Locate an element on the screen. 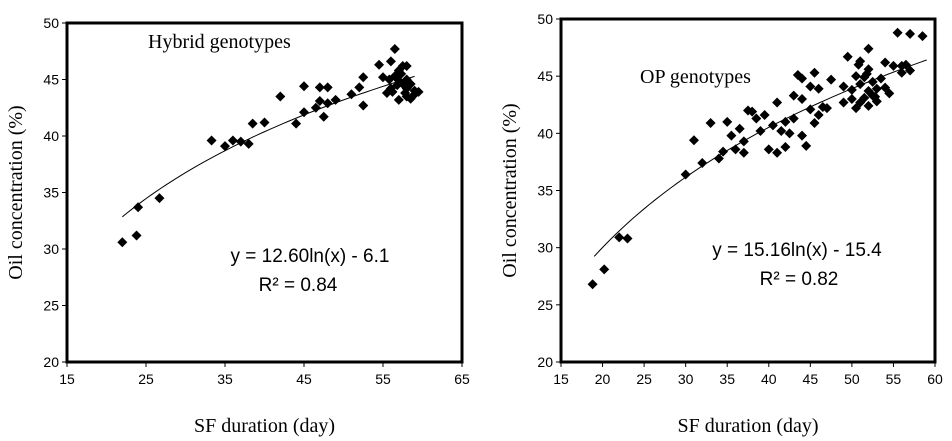  r-squared-label: R² = 0.84 is located at coordinates (298, 285).